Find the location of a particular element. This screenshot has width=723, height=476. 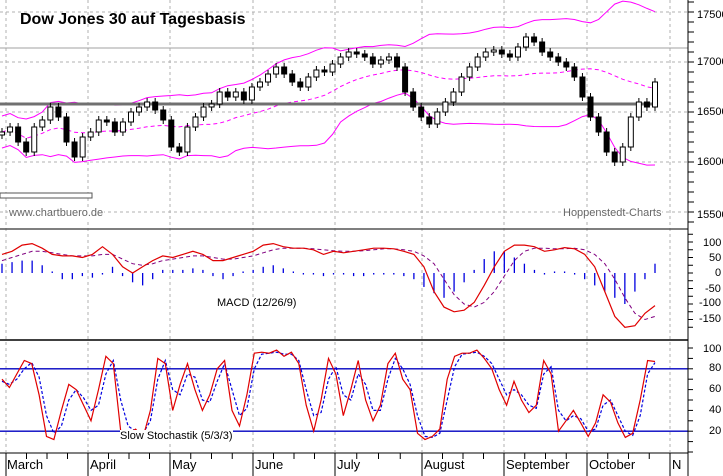

credit-chartbuero: www.chartbuero.de is located at coordinates (56, 213).